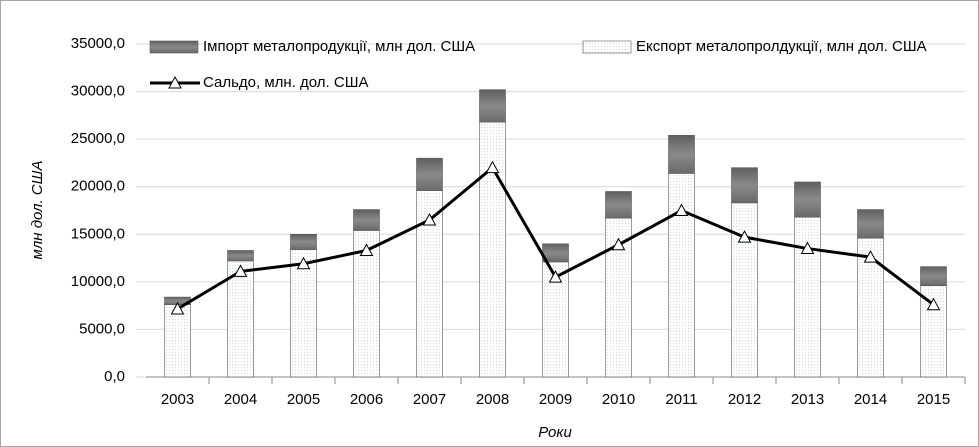 The image size is (979, 447). Describe the element at coordinates (339, 46) in the screenshot. I see `legend-label: Імпорт металопродукції, млн дол. США` at that location.